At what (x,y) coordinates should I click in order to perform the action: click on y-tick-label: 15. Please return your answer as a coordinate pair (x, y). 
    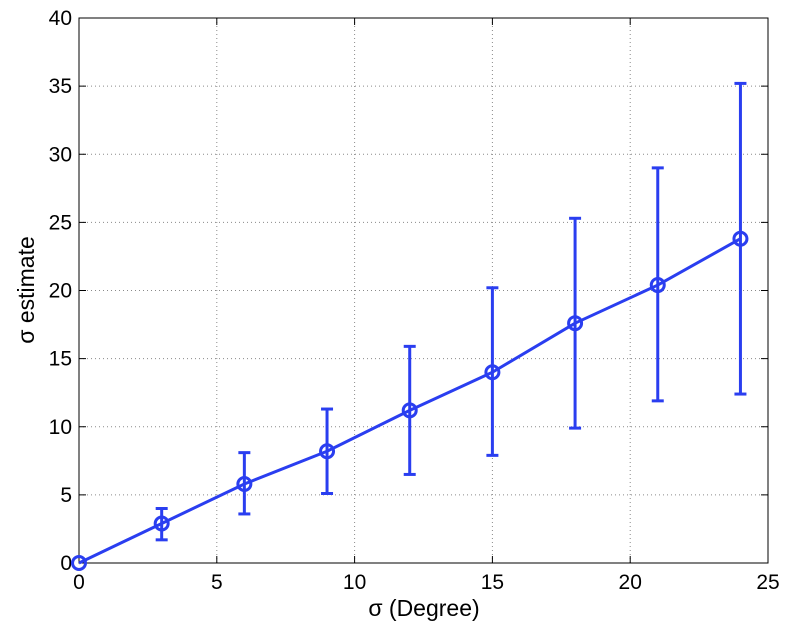
    Looking at the image, I should click on (60, 359).